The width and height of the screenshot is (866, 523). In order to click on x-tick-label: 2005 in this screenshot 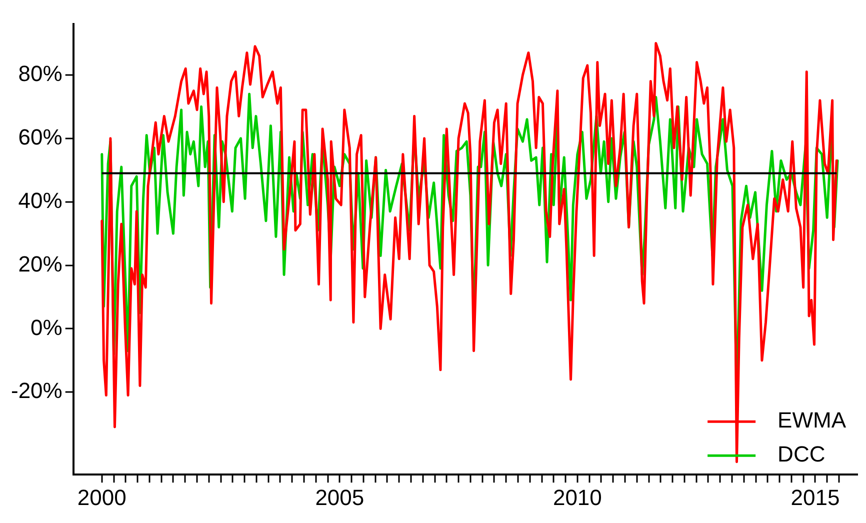, I will do `click(339, 497)`.